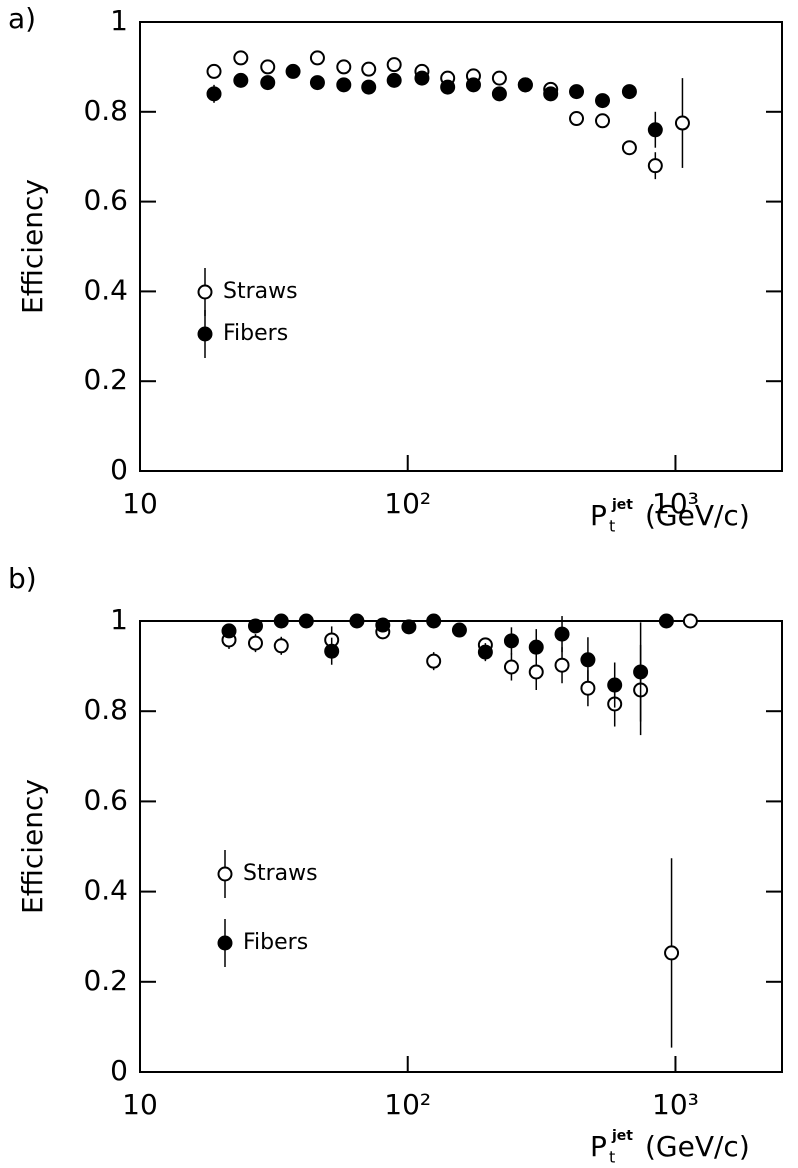 This screenshot has width=798, height=1168. What do you see at coordinates (22, 18) in the screenshot?
I see `panel-label: a)` at bounding box center [22, 18].